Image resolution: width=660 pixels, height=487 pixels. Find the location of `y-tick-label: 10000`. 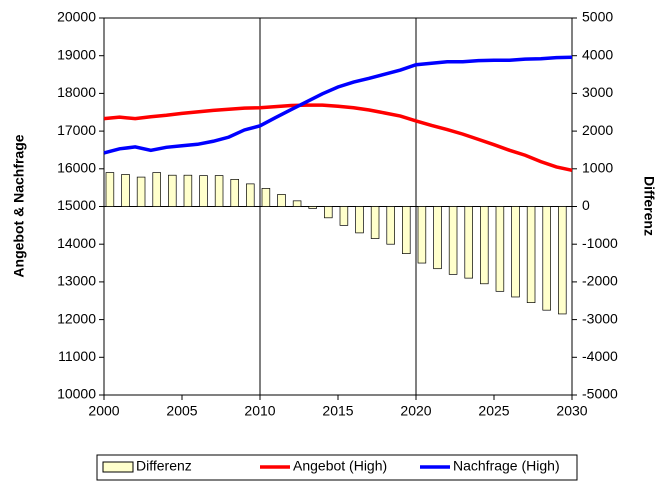

y-tick-label: 10000 is located at coordinates (76, 394).